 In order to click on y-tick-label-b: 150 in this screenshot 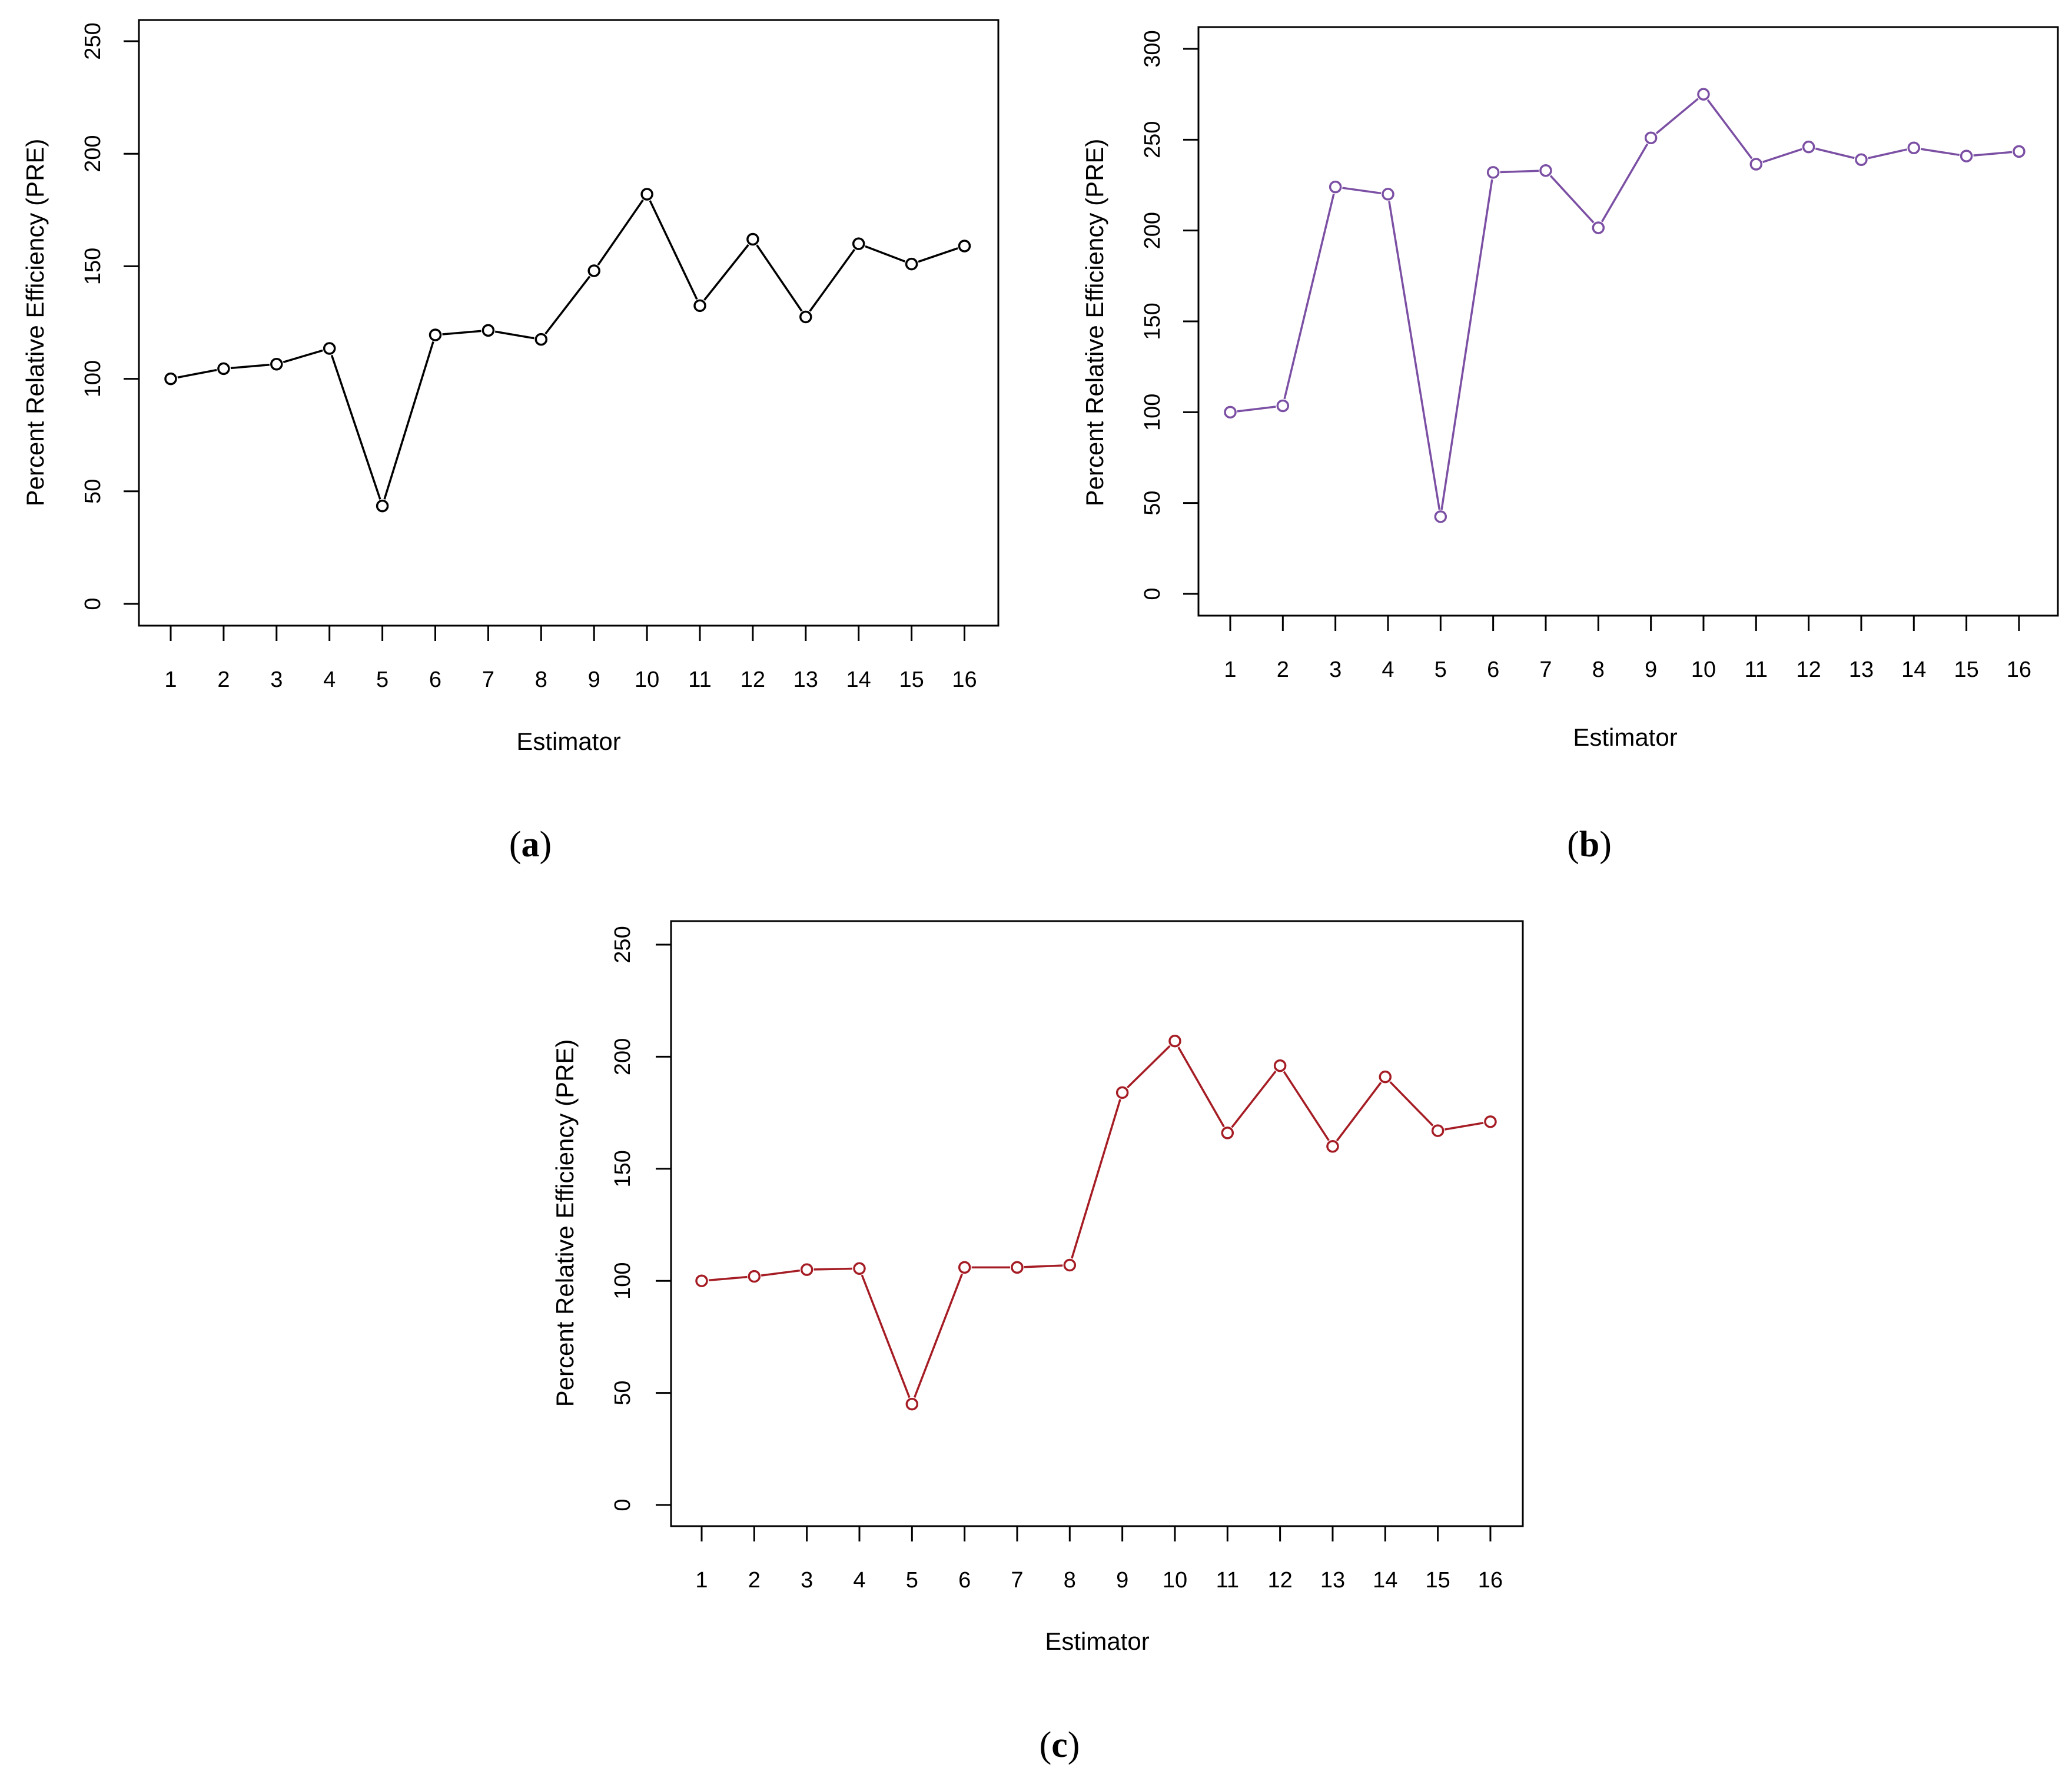, I will do `click(1152, 321)`.